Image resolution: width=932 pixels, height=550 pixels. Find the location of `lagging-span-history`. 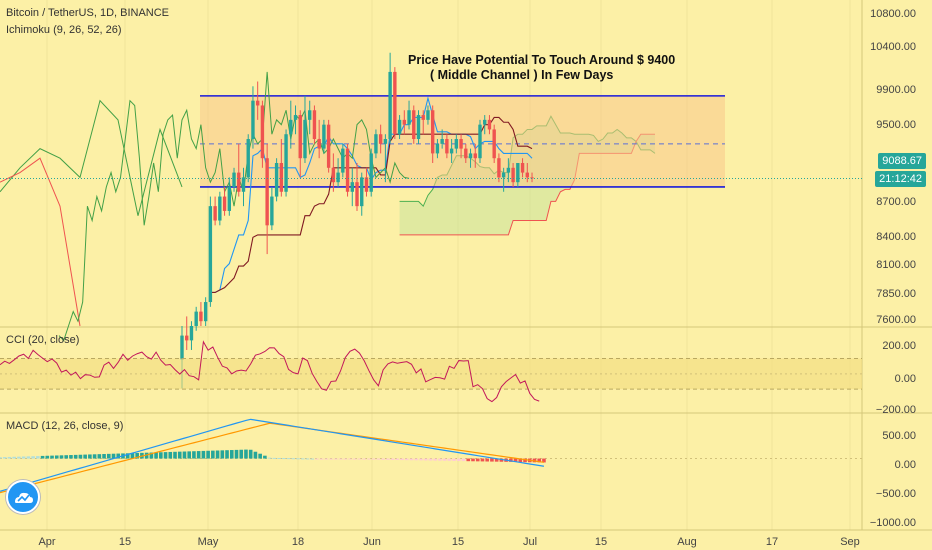

lagging-span-history is located at coordinates (91, 157).